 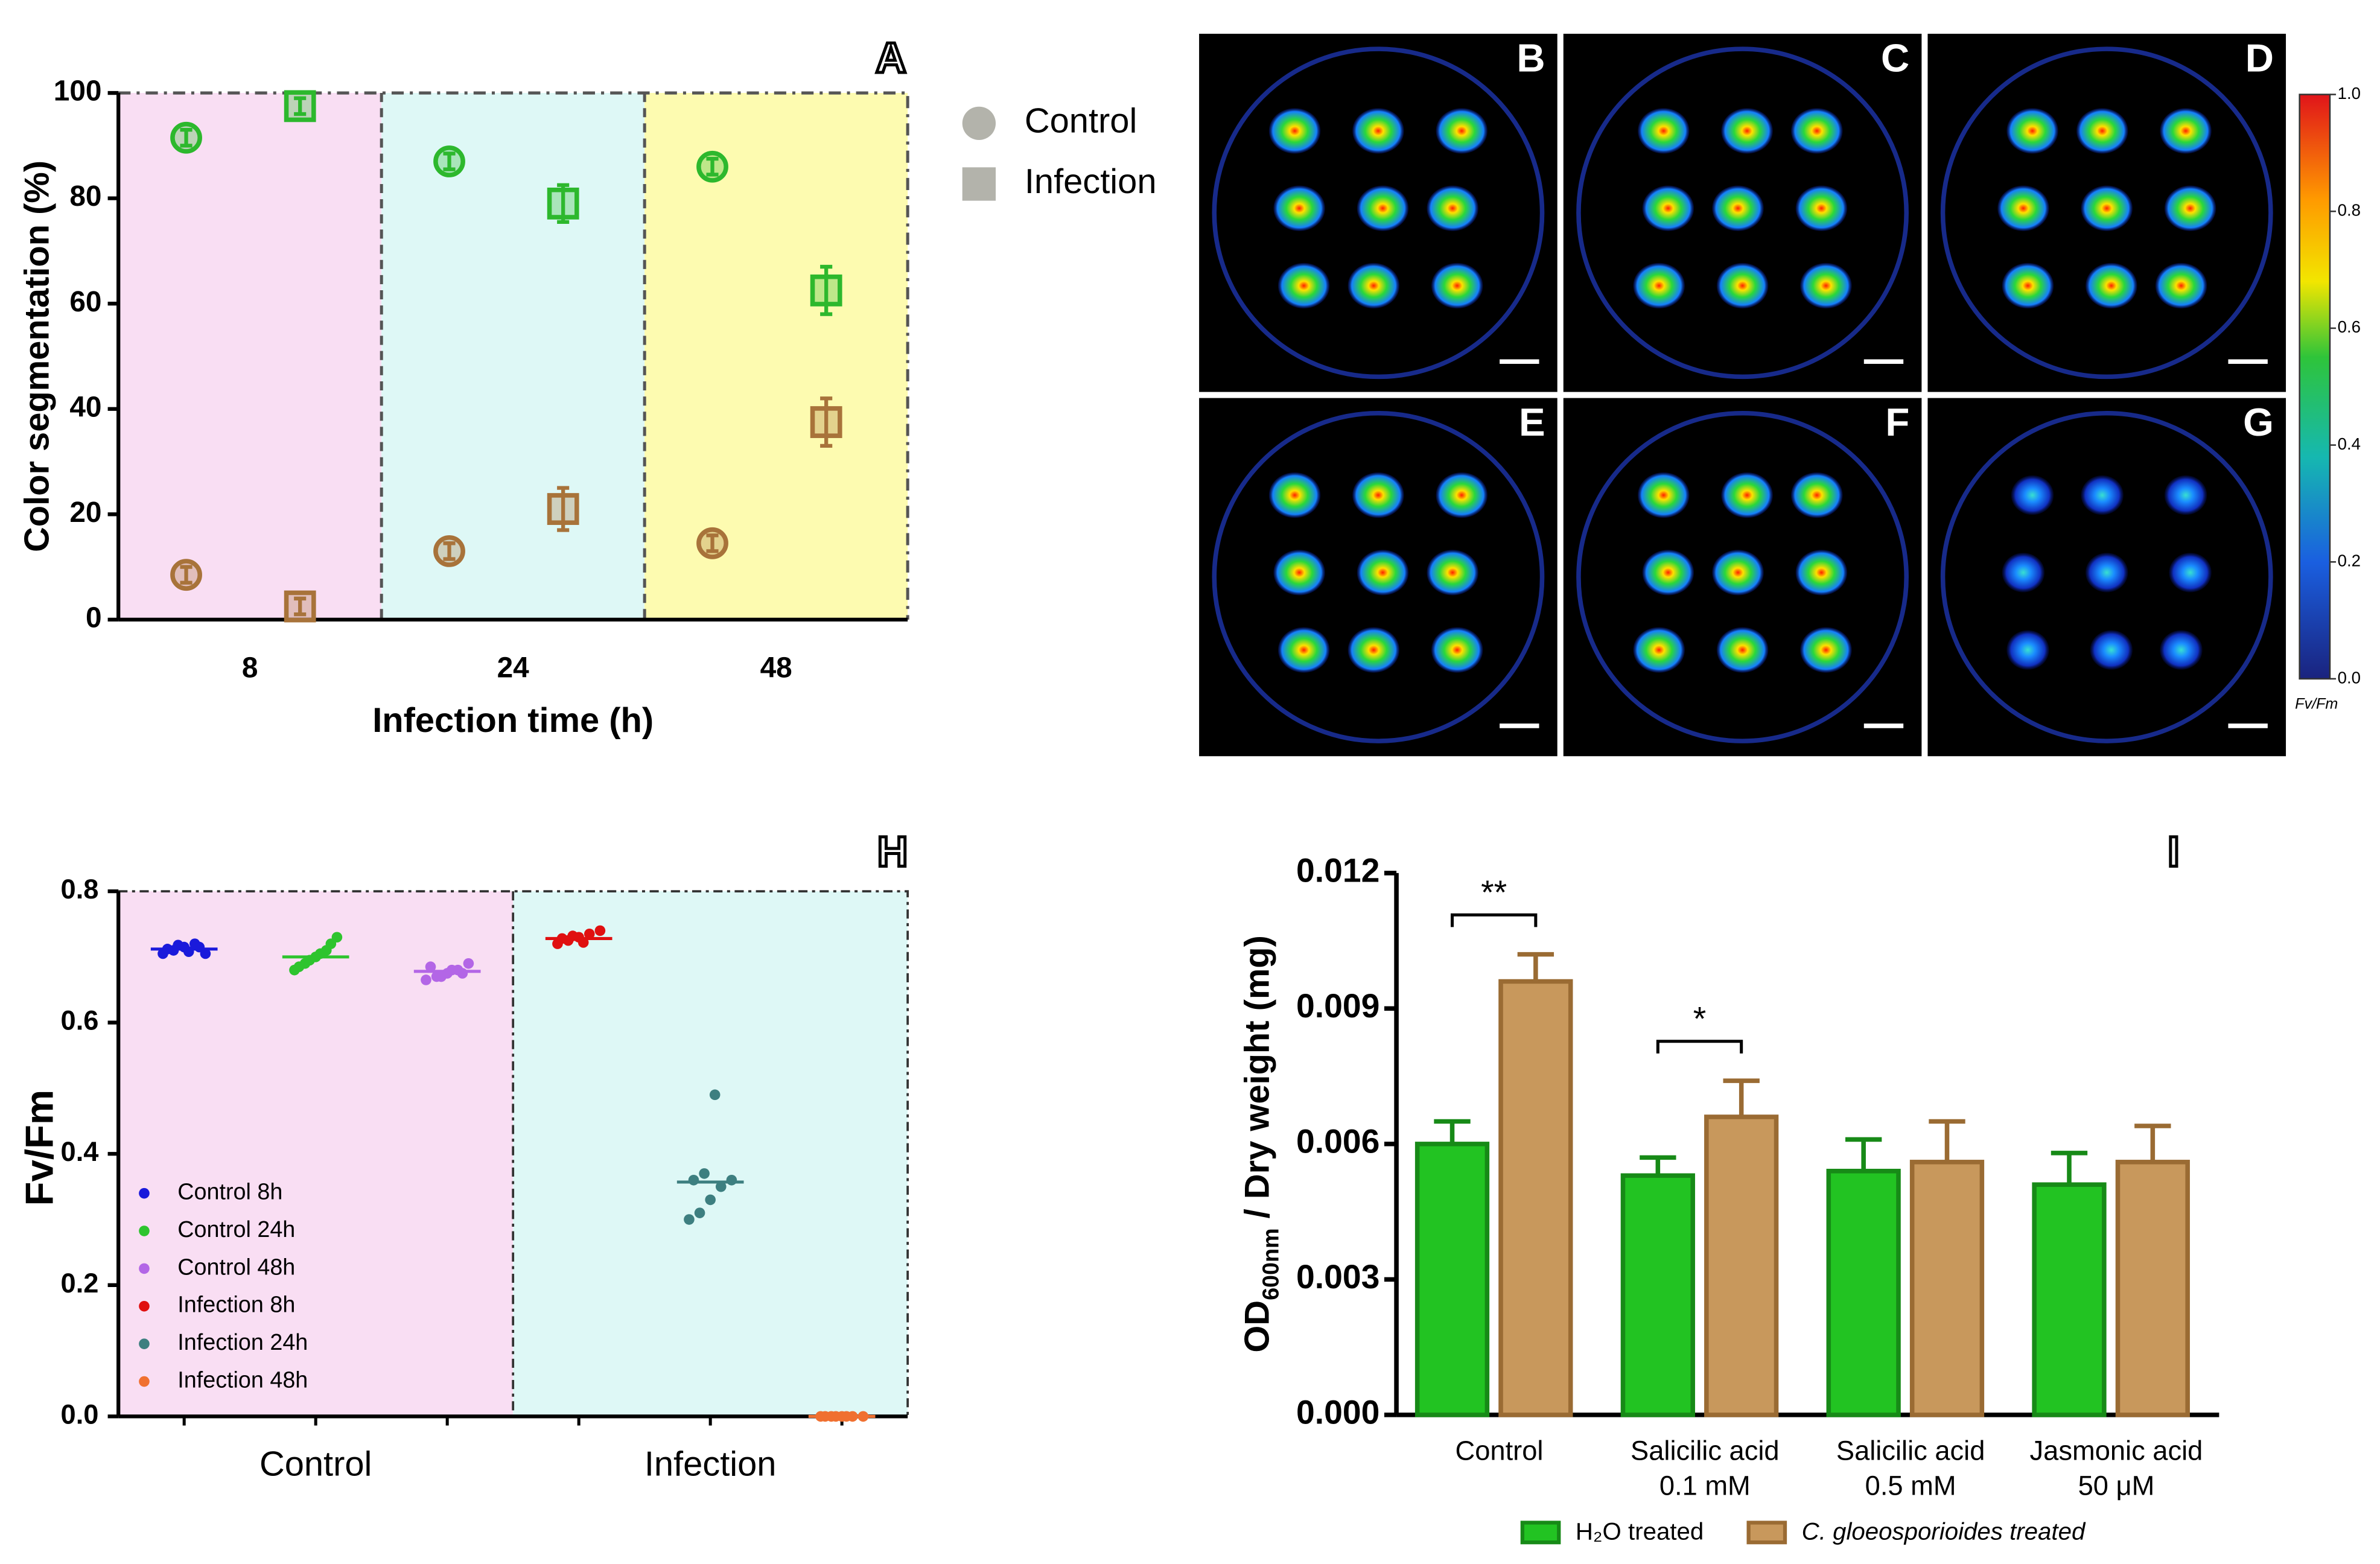 I want to click on y-tick-label: 0.006, so click(x=1337, y=1141).